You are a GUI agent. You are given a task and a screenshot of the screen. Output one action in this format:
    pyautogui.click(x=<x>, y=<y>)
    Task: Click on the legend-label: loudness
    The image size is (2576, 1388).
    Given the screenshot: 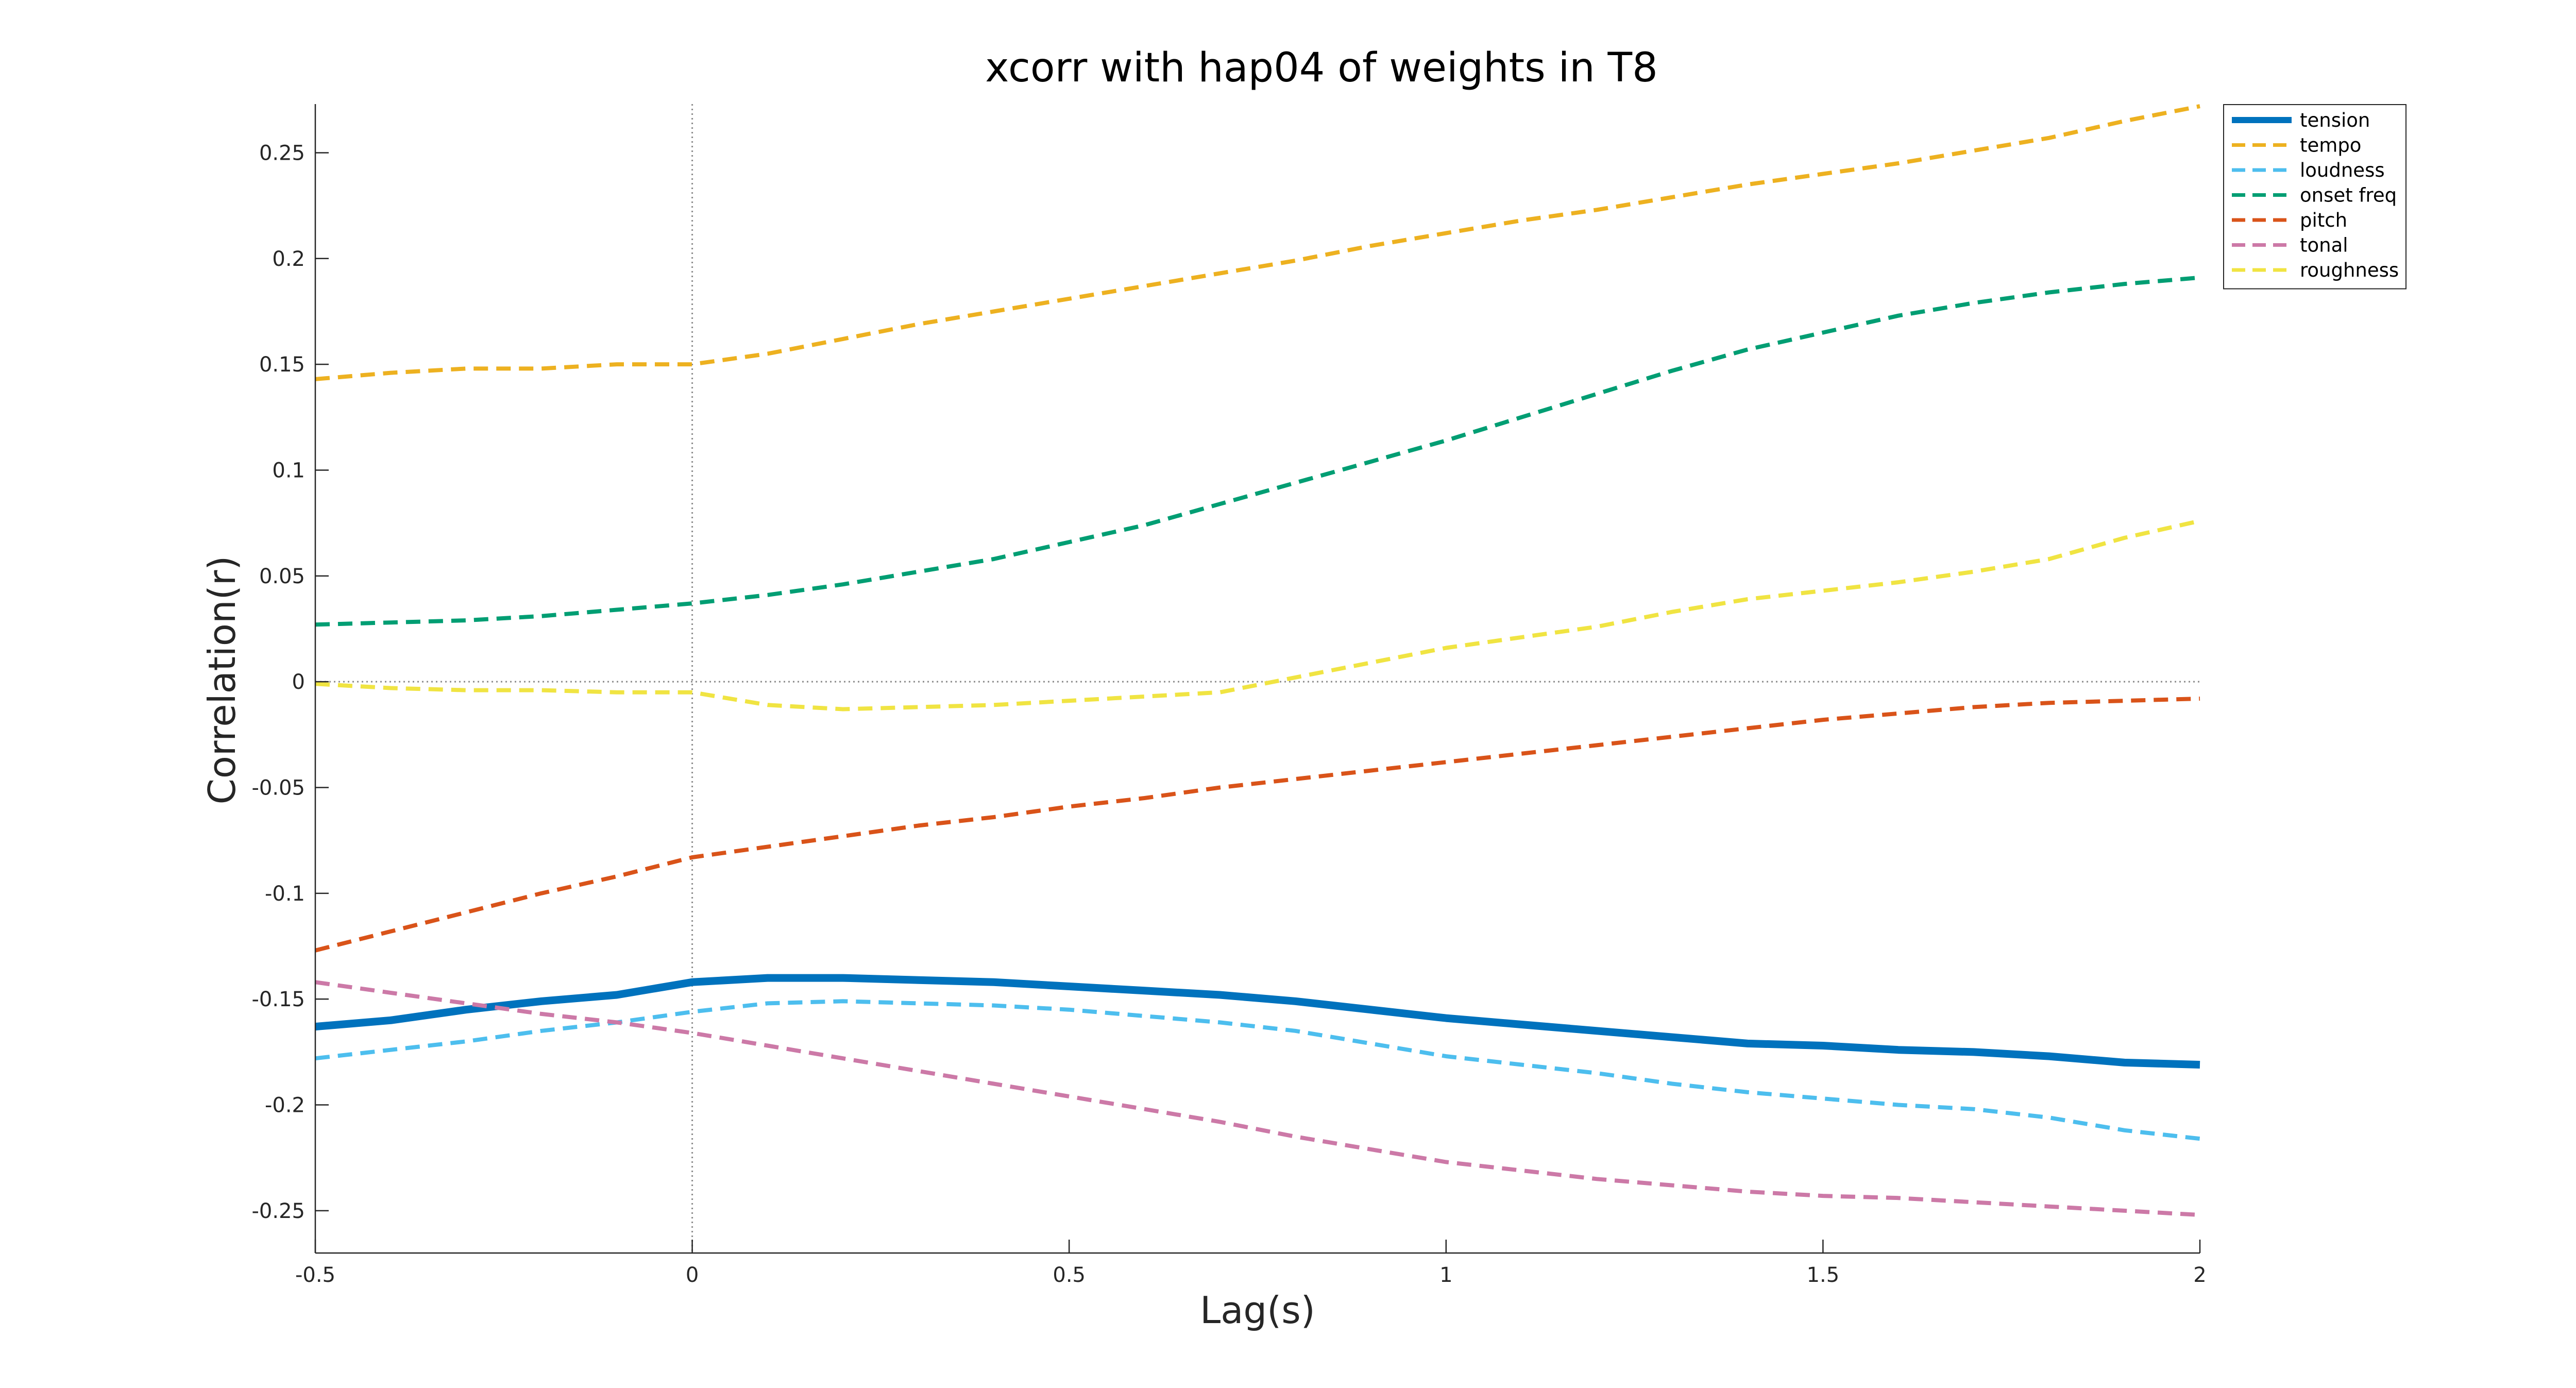 What is the action you would take?
    pyautogui.click(x=2342, y=170)
    